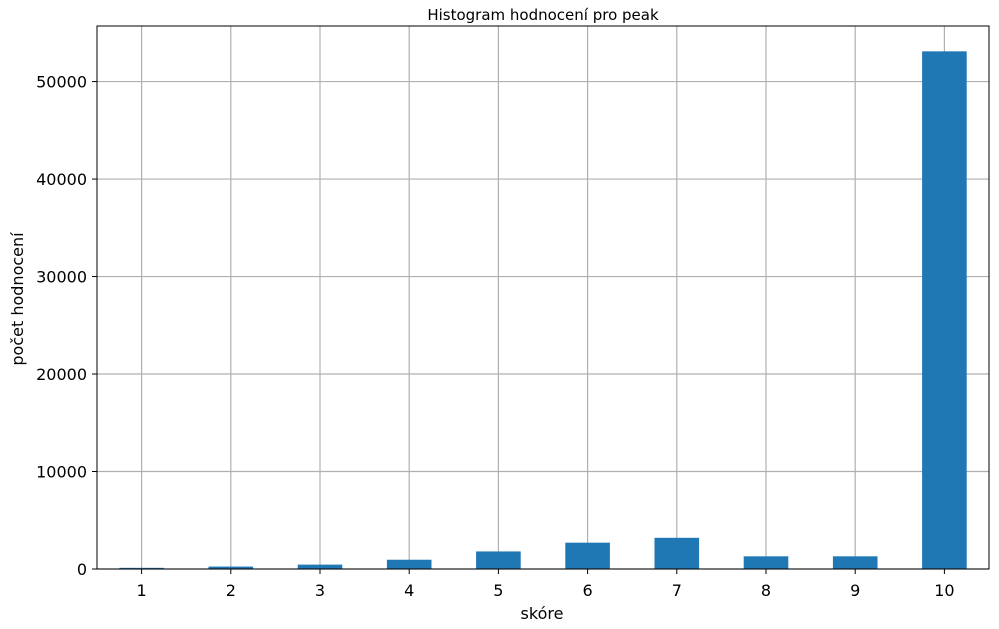 Image resolution: width=999 pixels, height=629 pixels. What do you see at coordinates (542, 613) in the screenshot?
I see `x-axis-label: skóre` at bounding box center [542, 613].